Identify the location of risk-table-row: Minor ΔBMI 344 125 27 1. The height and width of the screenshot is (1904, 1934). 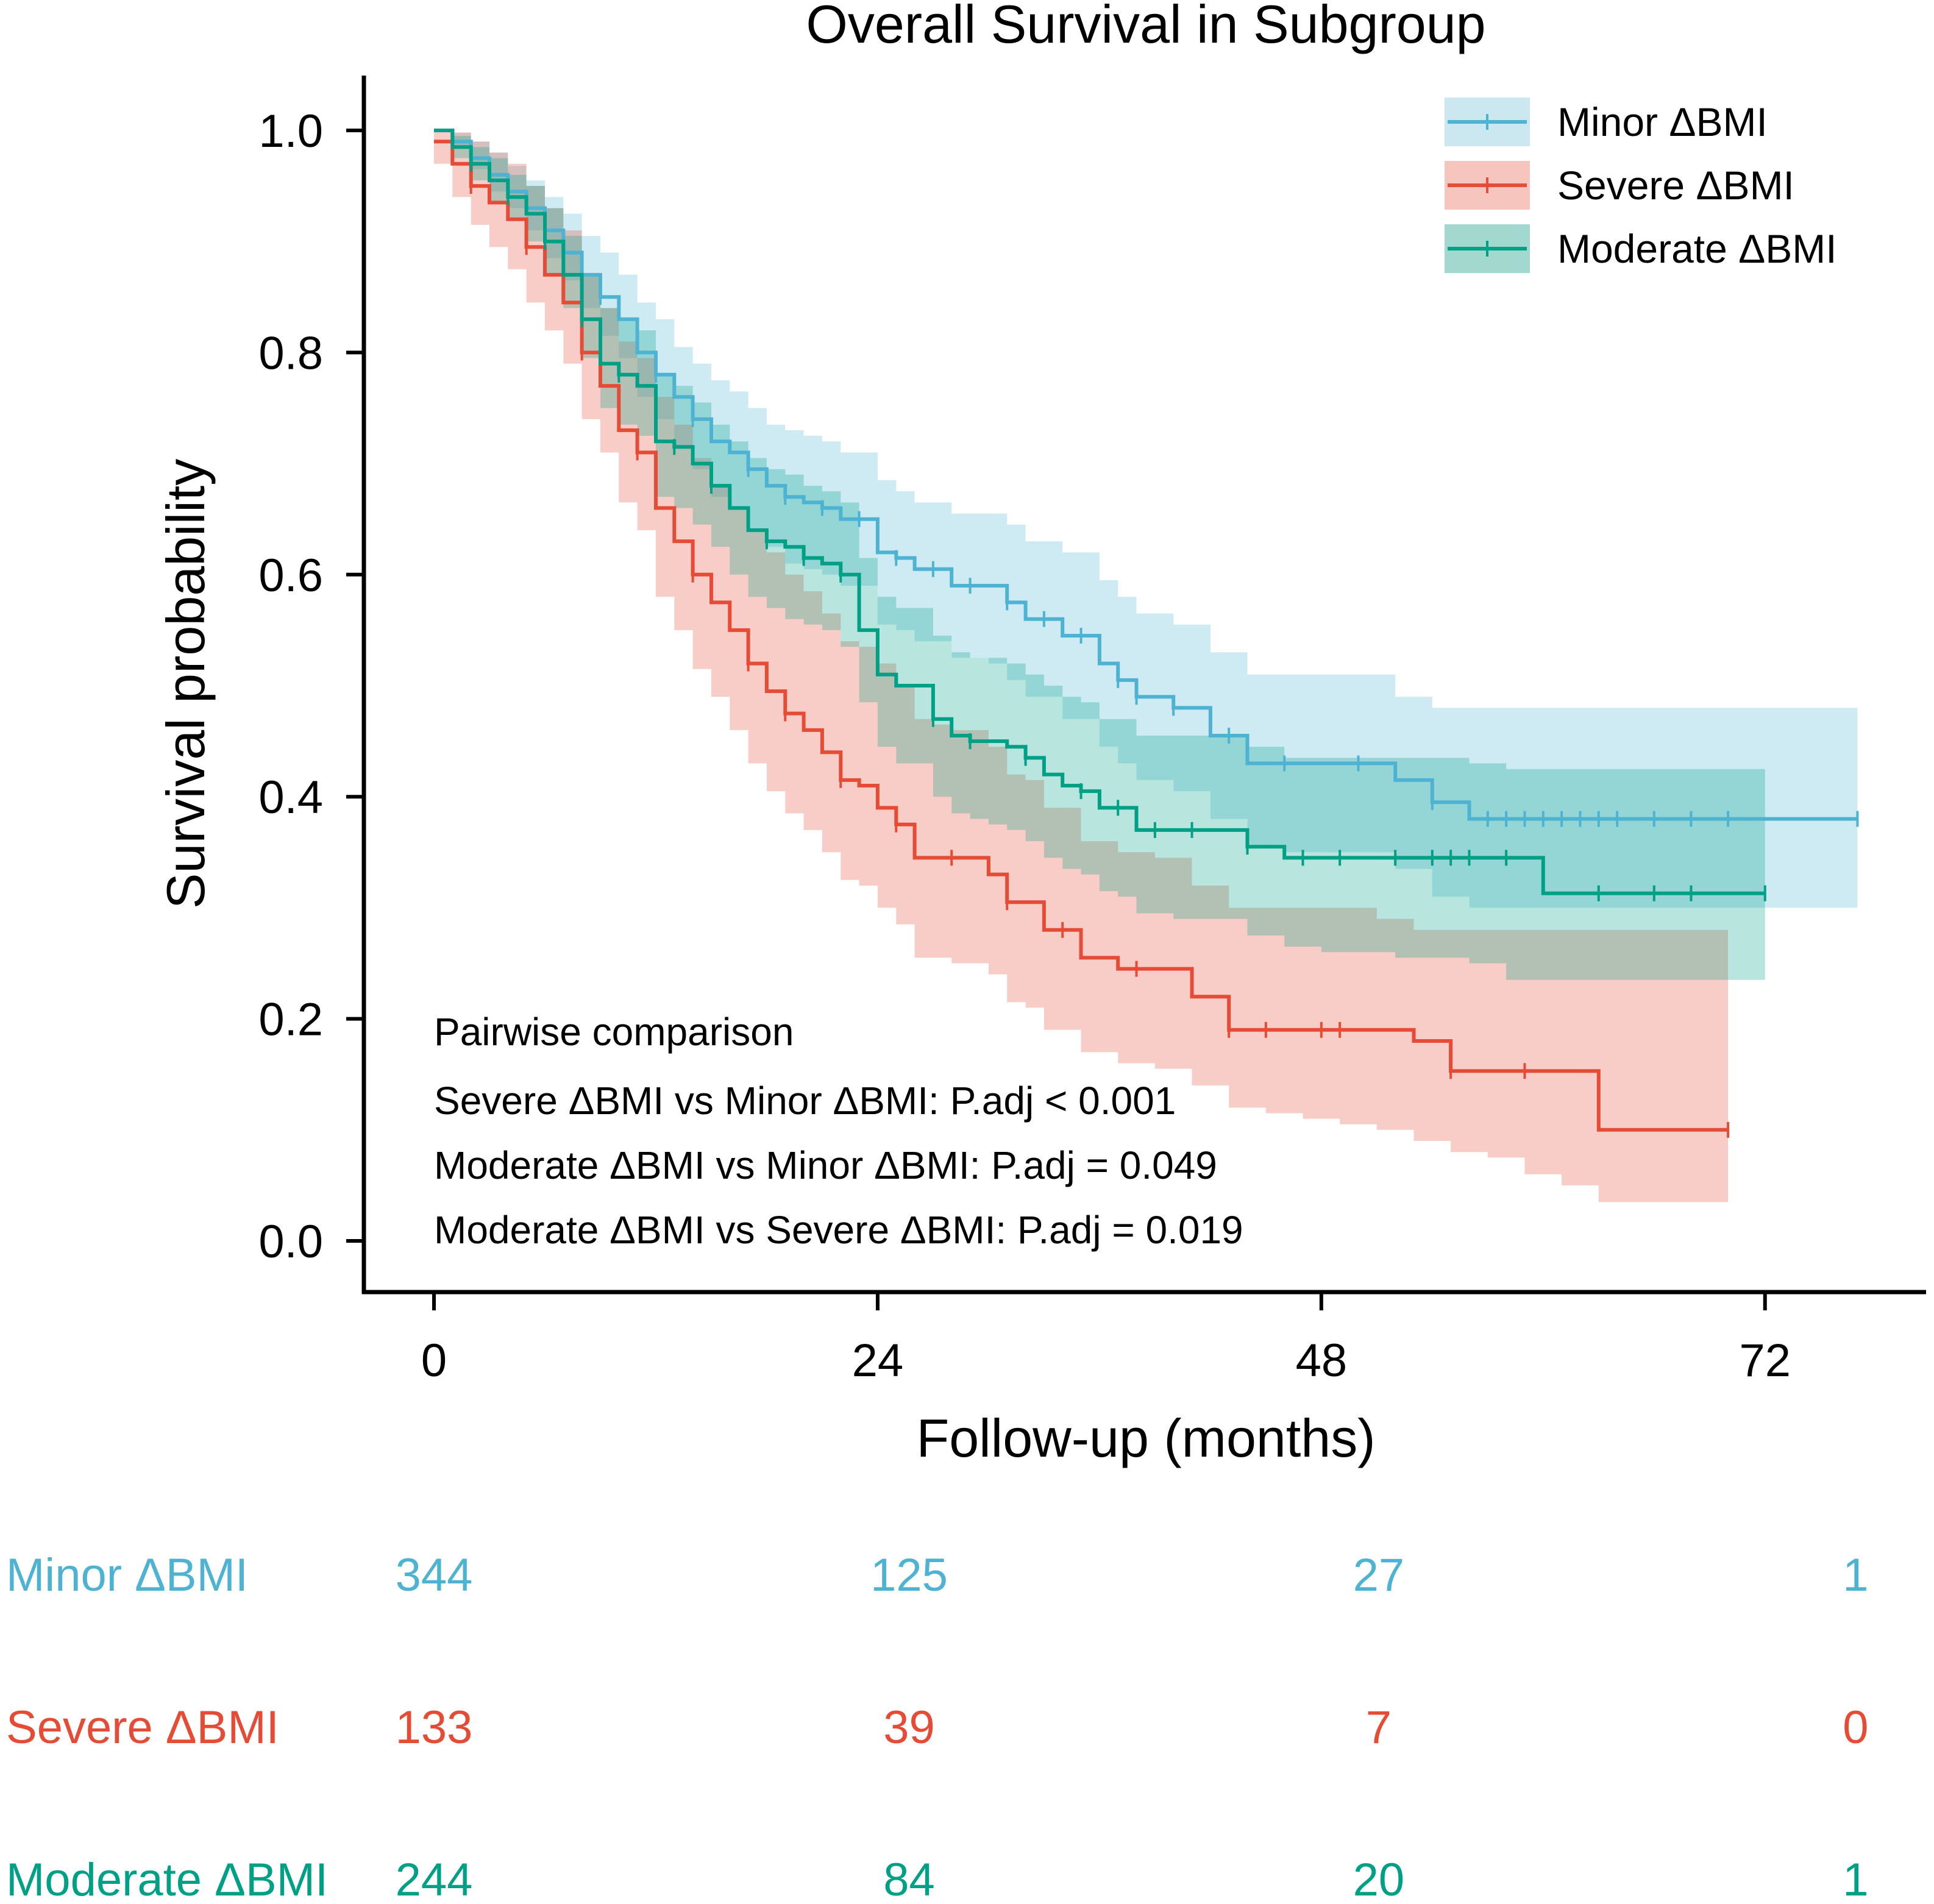
(937, 1575).